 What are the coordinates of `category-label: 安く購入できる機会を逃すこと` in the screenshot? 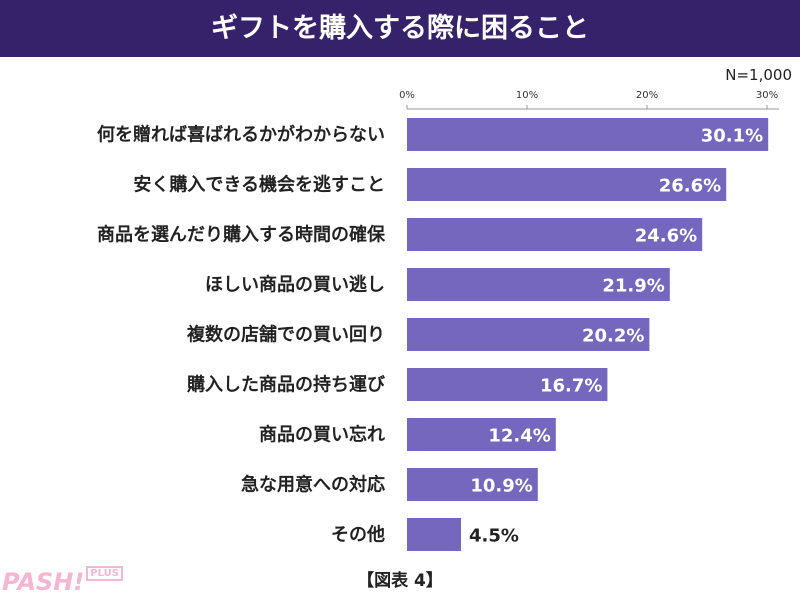 It's located at (259, 185).